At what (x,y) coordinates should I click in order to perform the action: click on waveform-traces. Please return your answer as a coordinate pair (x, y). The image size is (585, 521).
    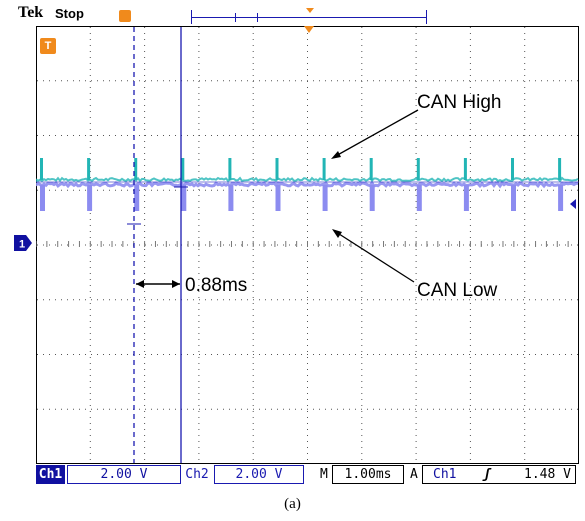
    Looking at the image, I should click on (306, 184).